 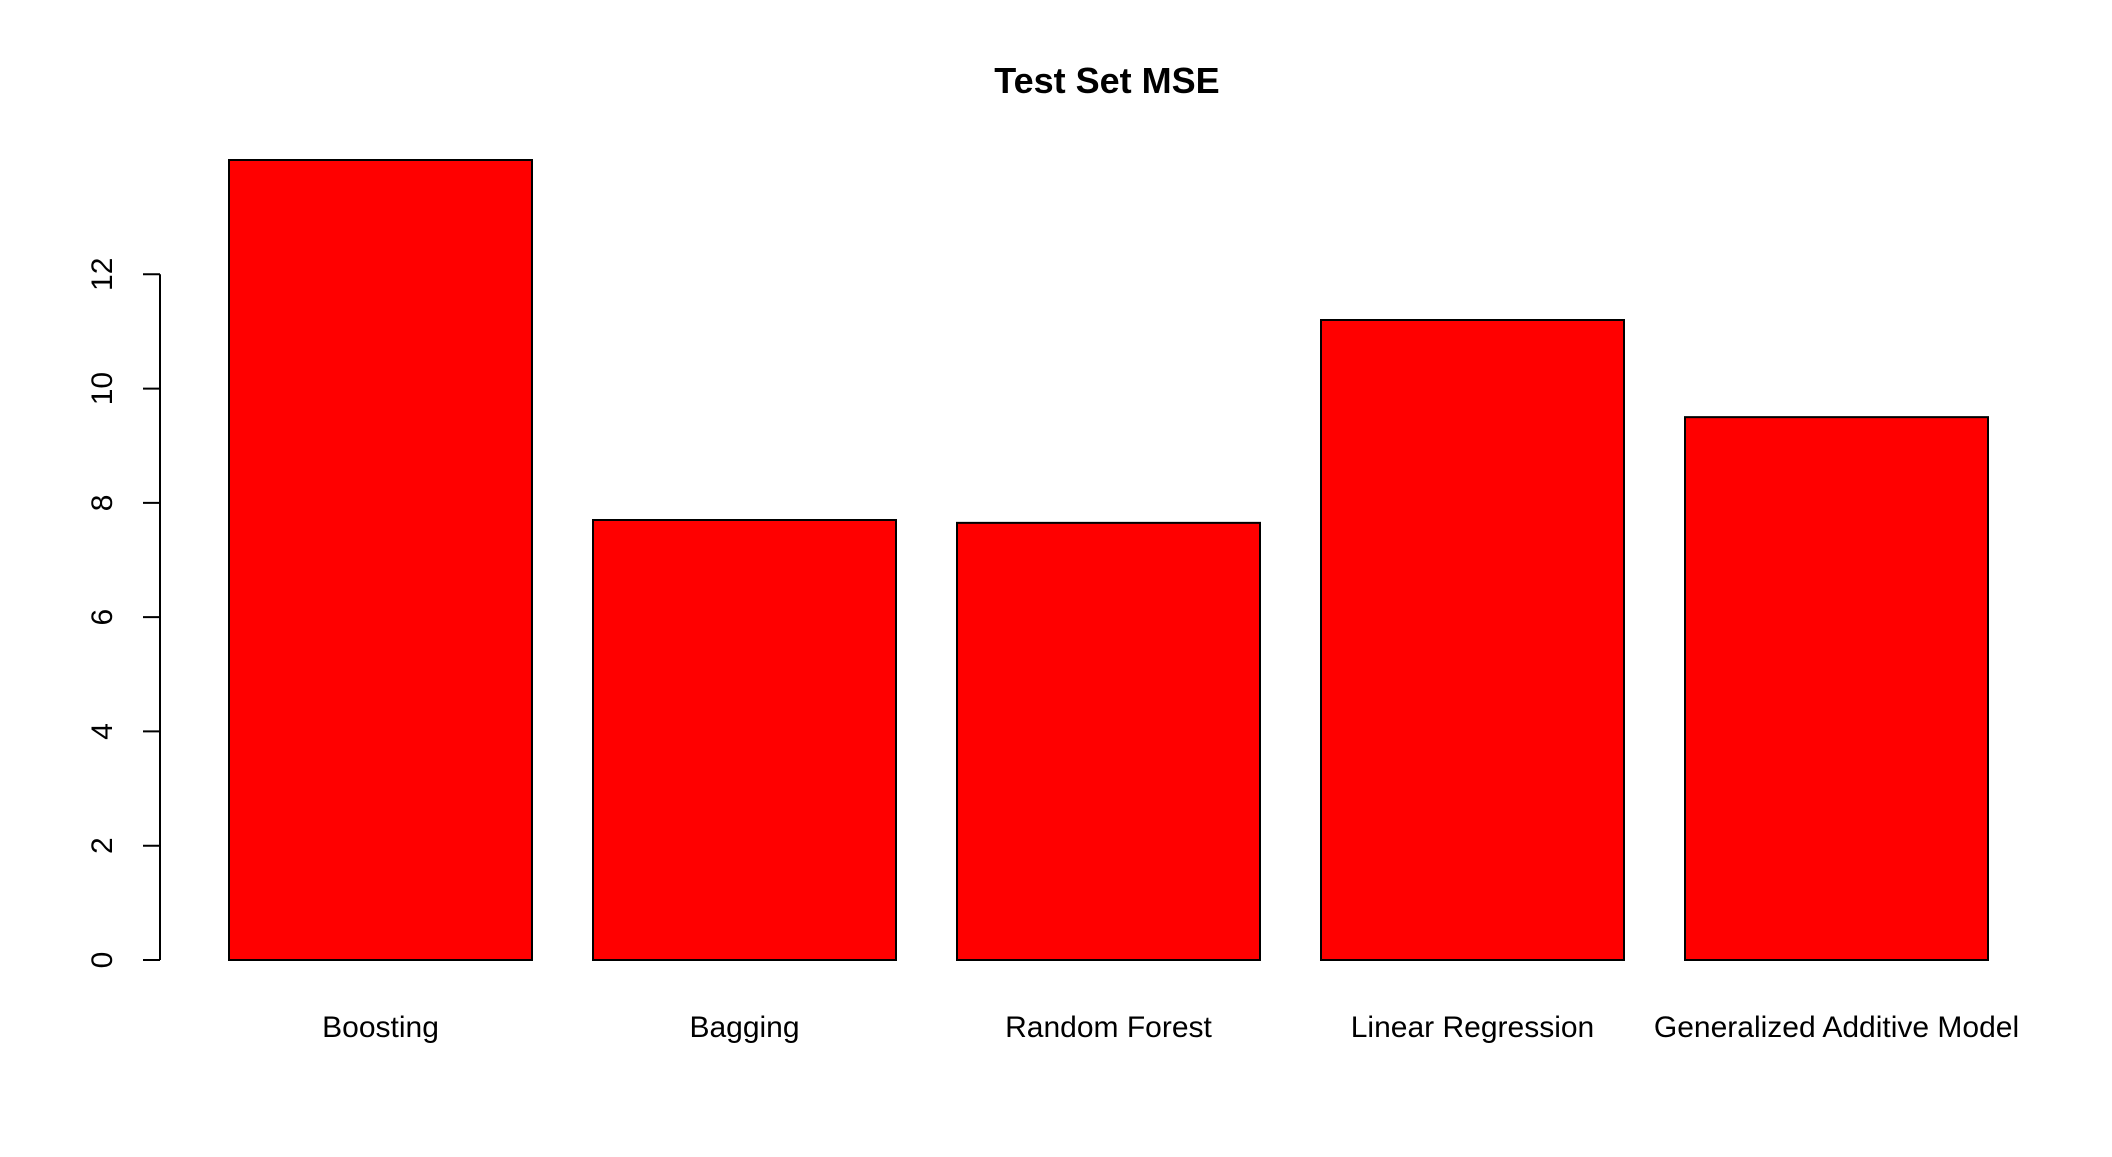 What do you see at coordinates (102, 503) in the screenshot?
I see `y-tick-label: 8` at bounding box center [102, 503].